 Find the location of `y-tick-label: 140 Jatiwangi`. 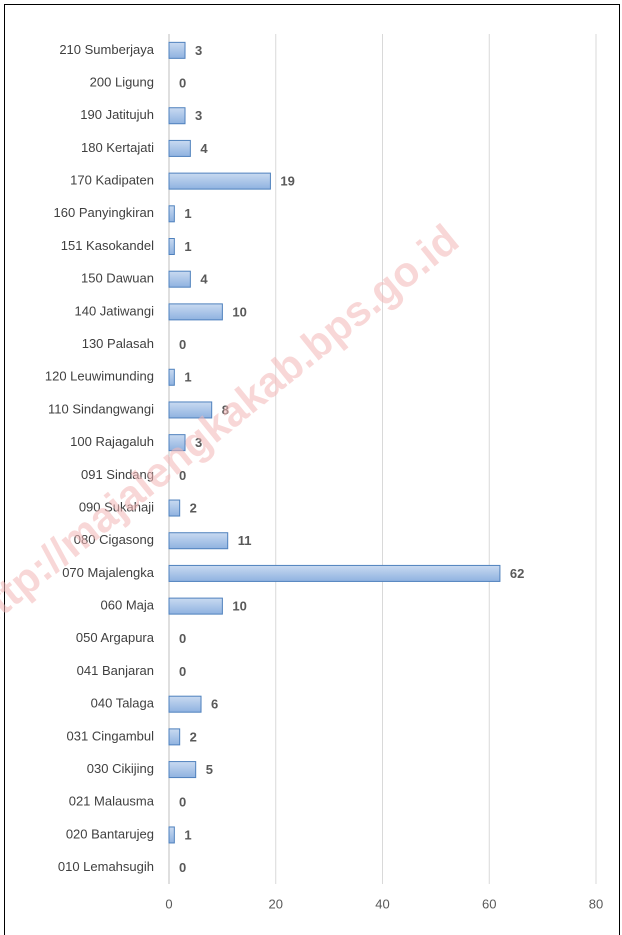

y-tick-label: 140 Jatiwangi is located at coordinates (115, 310).